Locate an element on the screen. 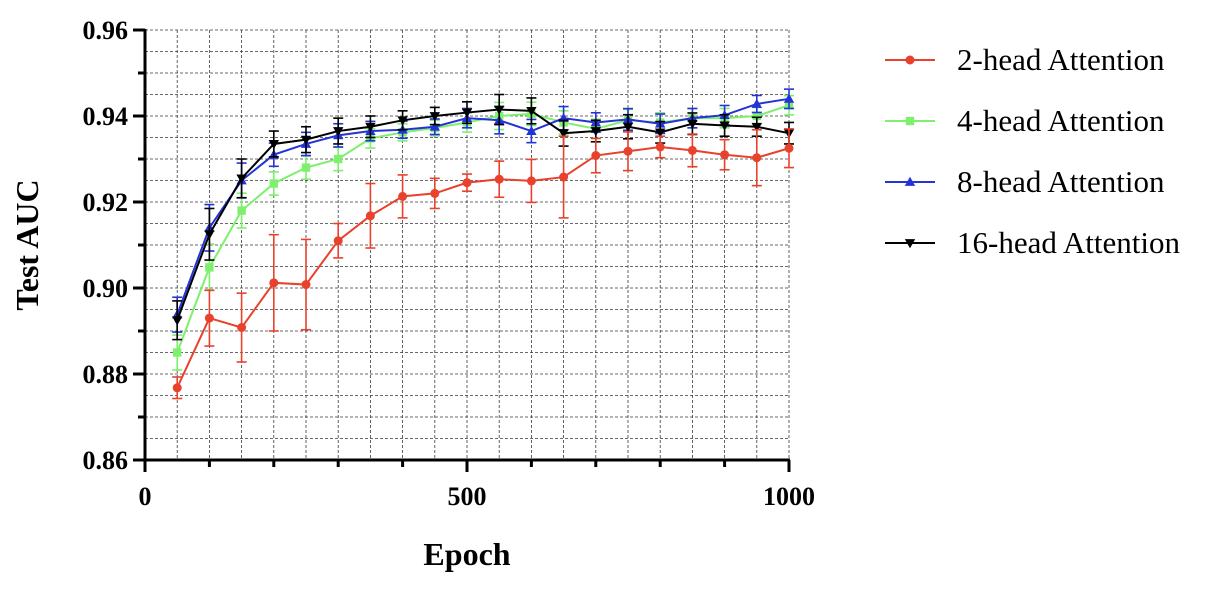 This screenshot has width=1212, height=590. y-axis-title: Test AUC is located at coordinates (27, 244).